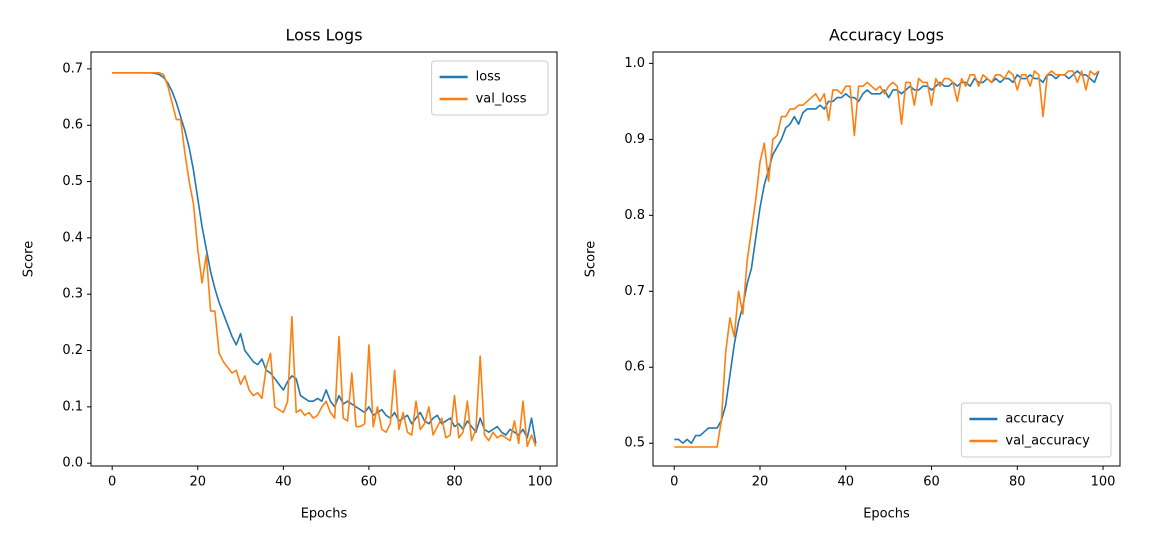 This screenshot has width=1154, height=547. I want to click on legend-label: val_loss, so click(501, 99).